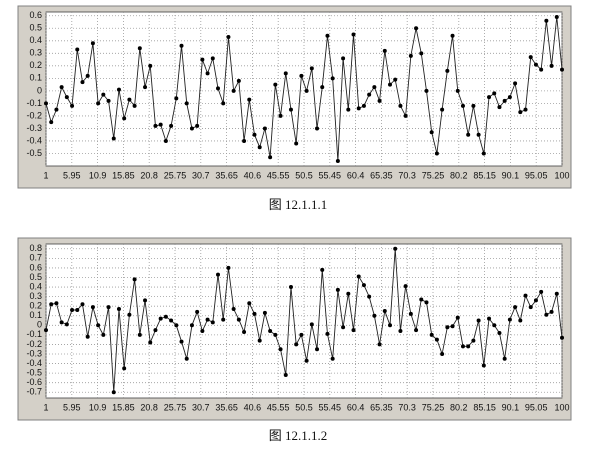 Image resolution: width=597 pixels, height=450 pixels. I want to click on x-tick-label: 15.85, so click(123, 407).